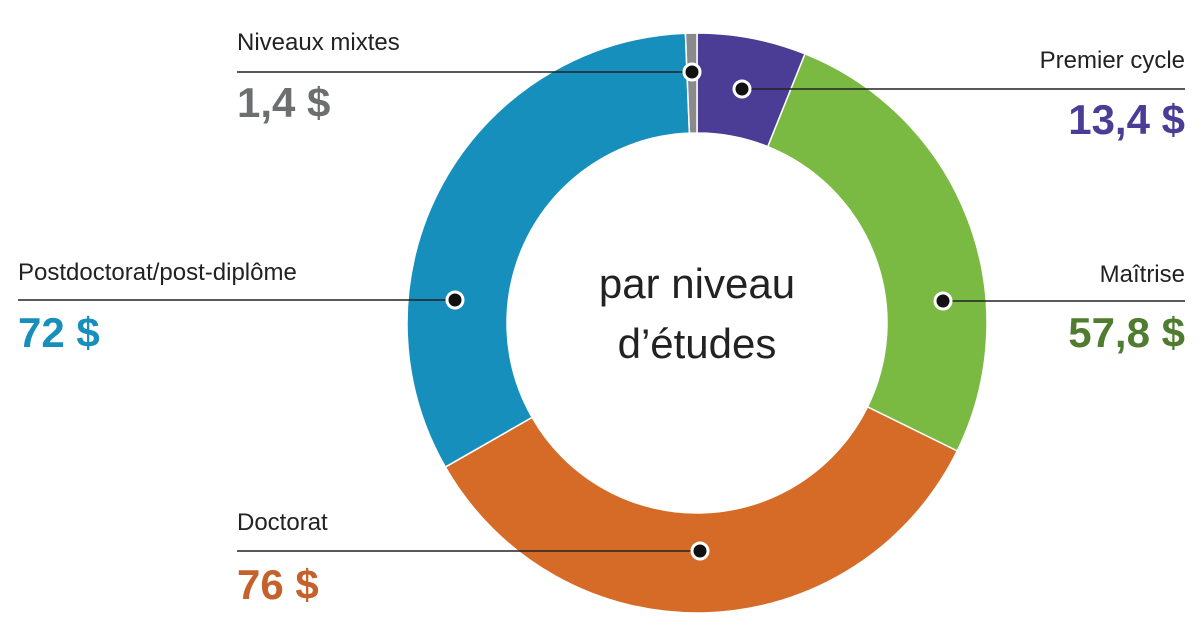  I want to click on value-label: 13,4 $, so click(1126, 119).